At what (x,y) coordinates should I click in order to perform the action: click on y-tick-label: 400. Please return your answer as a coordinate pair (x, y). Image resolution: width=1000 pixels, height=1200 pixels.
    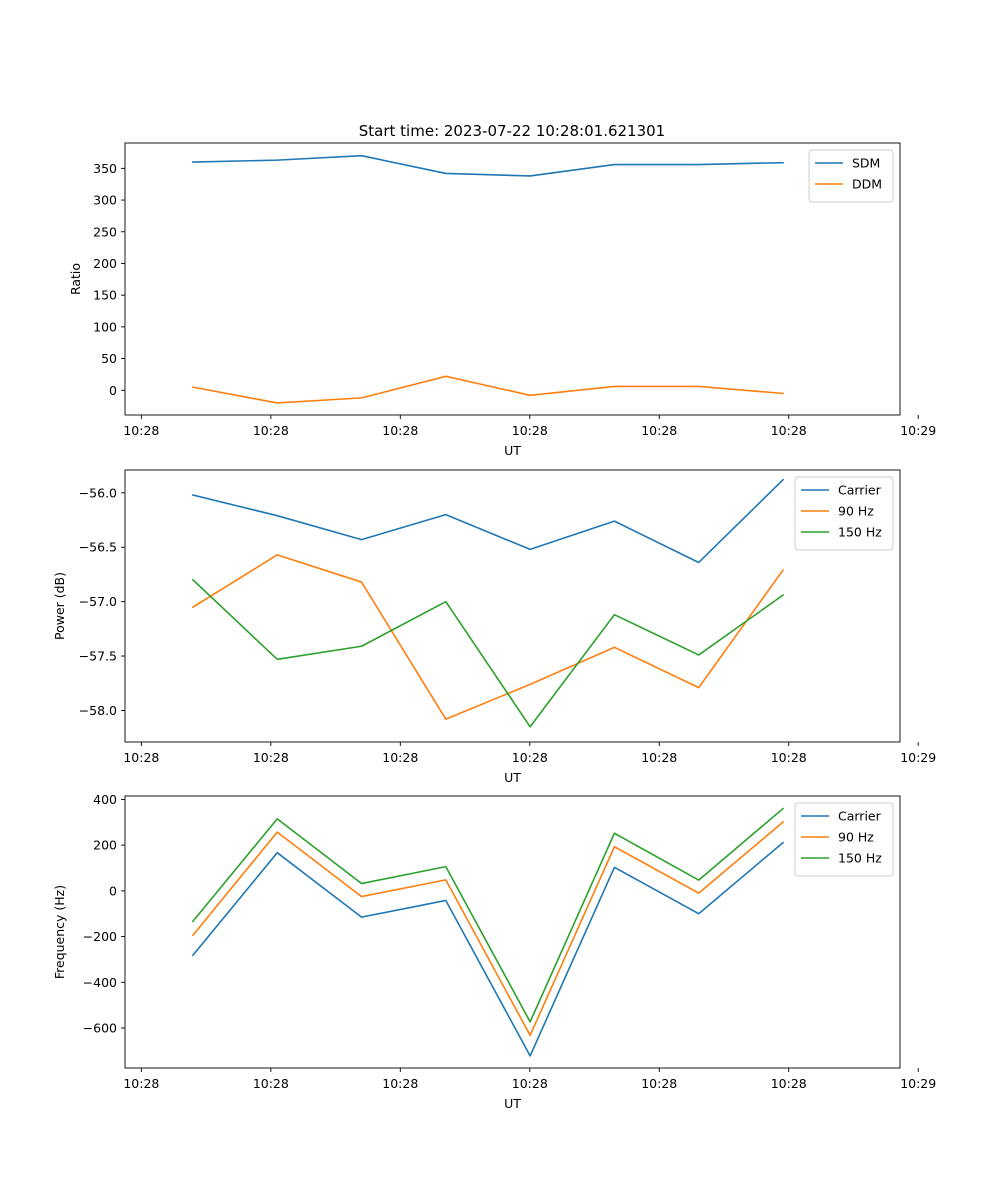
    Looking at the image, I should click on (105, 799).